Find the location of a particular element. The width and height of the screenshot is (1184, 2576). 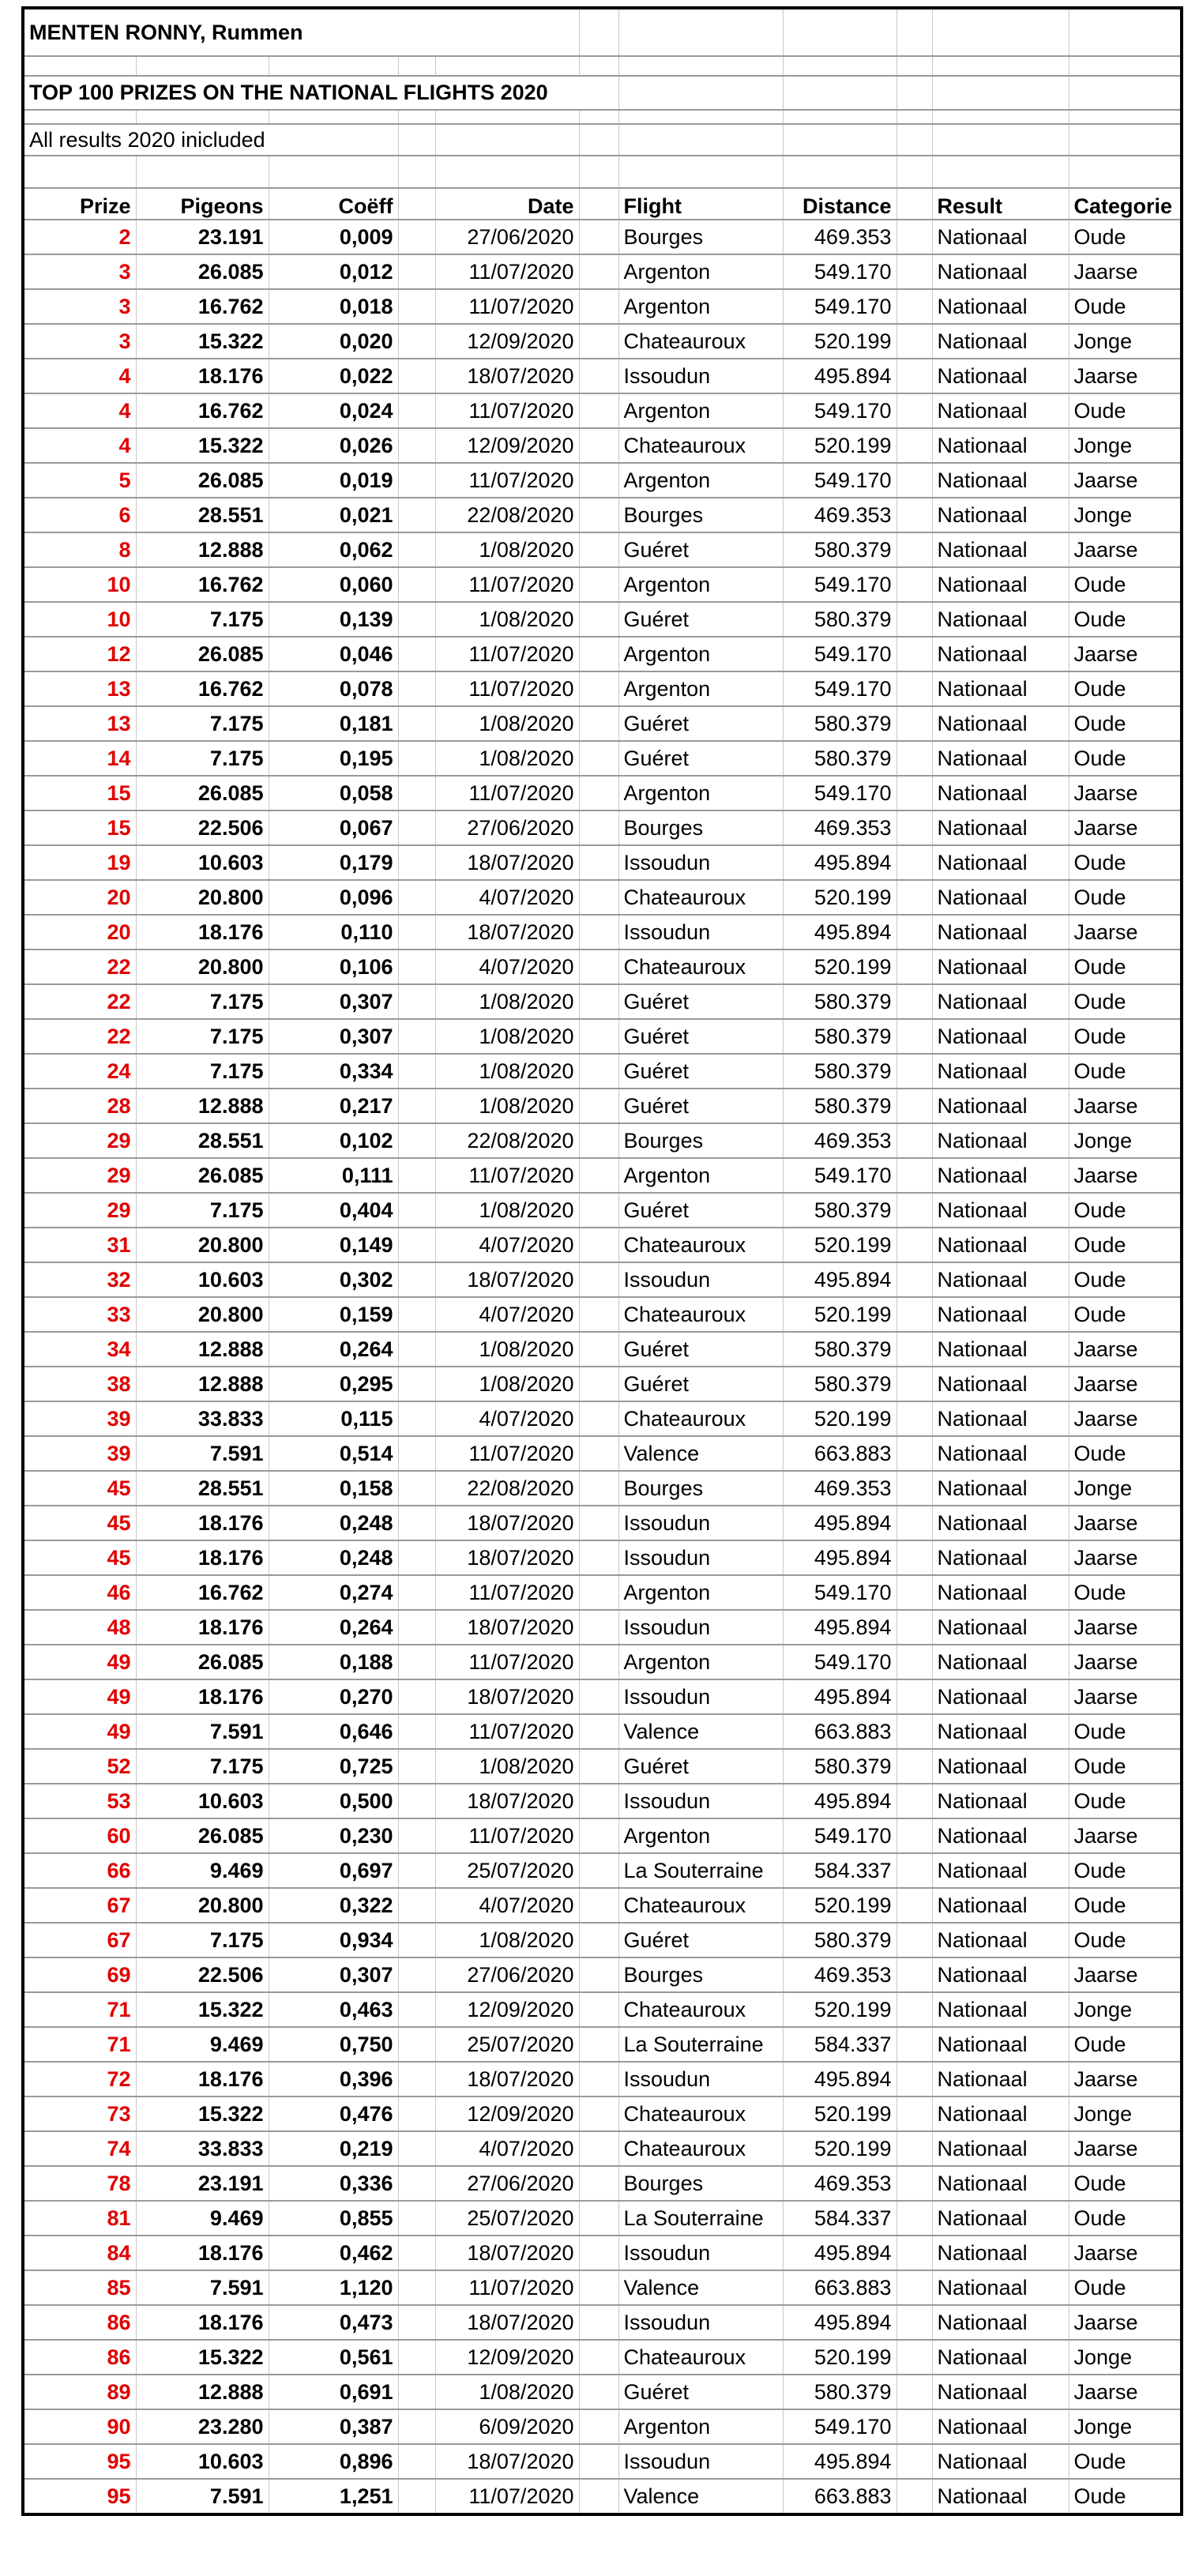

distance-cell: 520.199 is located at coordinates (839, 1245).